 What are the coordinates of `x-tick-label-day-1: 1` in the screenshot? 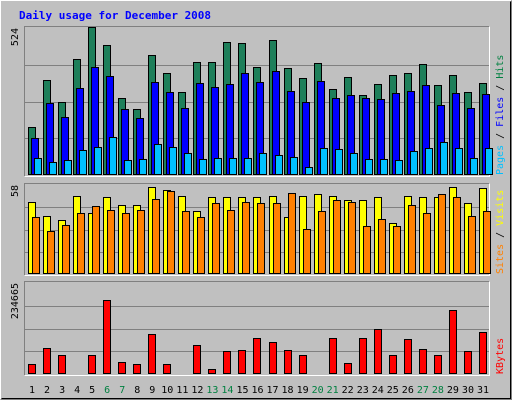 It's located at (32, 390).